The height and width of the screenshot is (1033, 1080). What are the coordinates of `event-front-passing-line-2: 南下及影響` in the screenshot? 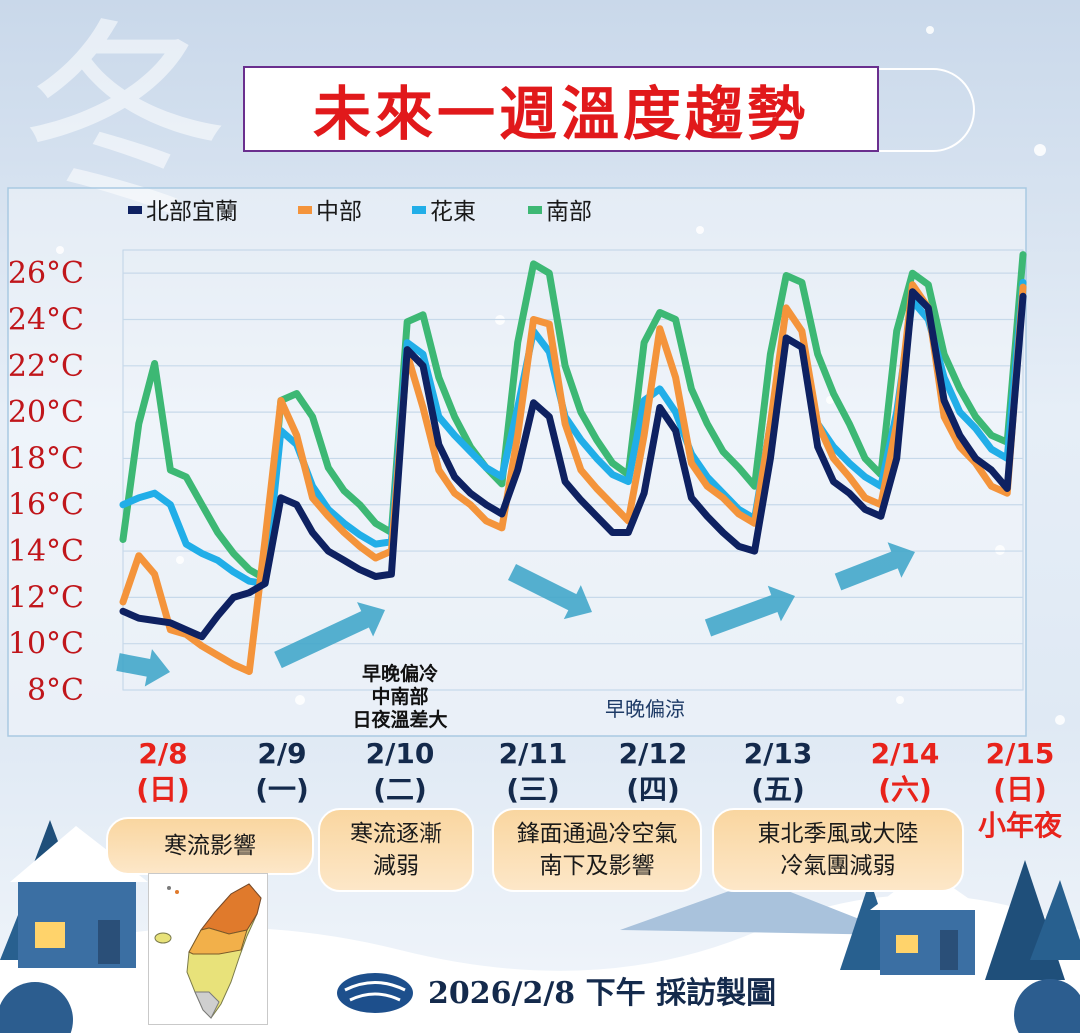 It's located at (597, 866).